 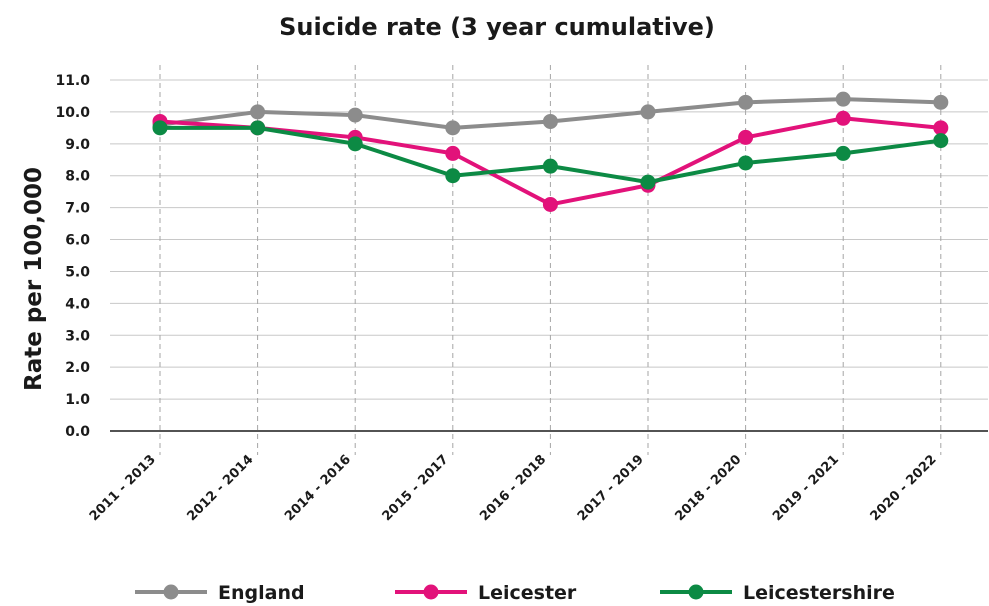 I want to click on legend-item-england: England, so click(x=220, y=593).